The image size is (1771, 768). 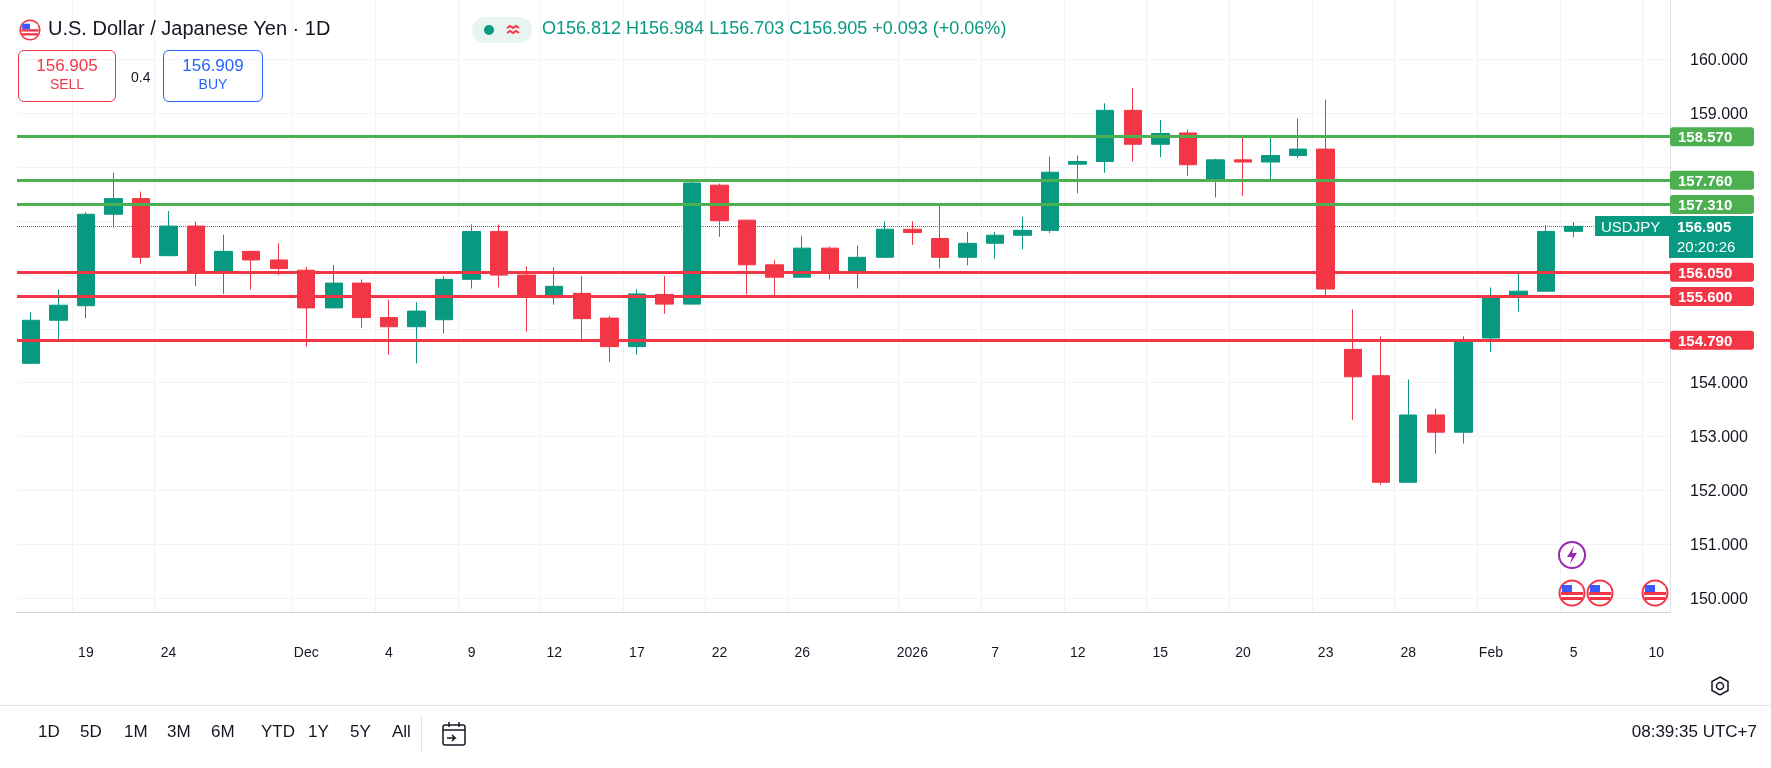 What do you see at coordinates (1719, 383) in the screenshot?
I see `y-tick-label: 154.000` at bounding box center [1719, 383].